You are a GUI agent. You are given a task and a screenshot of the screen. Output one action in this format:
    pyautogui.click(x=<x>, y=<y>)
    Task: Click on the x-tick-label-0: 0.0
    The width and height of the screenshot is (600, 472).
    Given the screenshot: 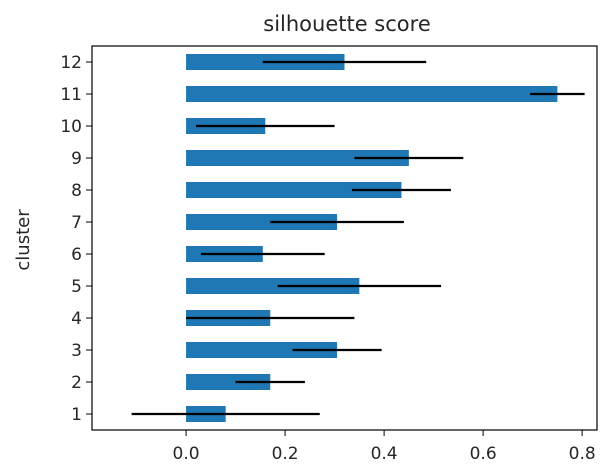 What is the action you would take?
    pyautogui.click(x=186, y=454)
    